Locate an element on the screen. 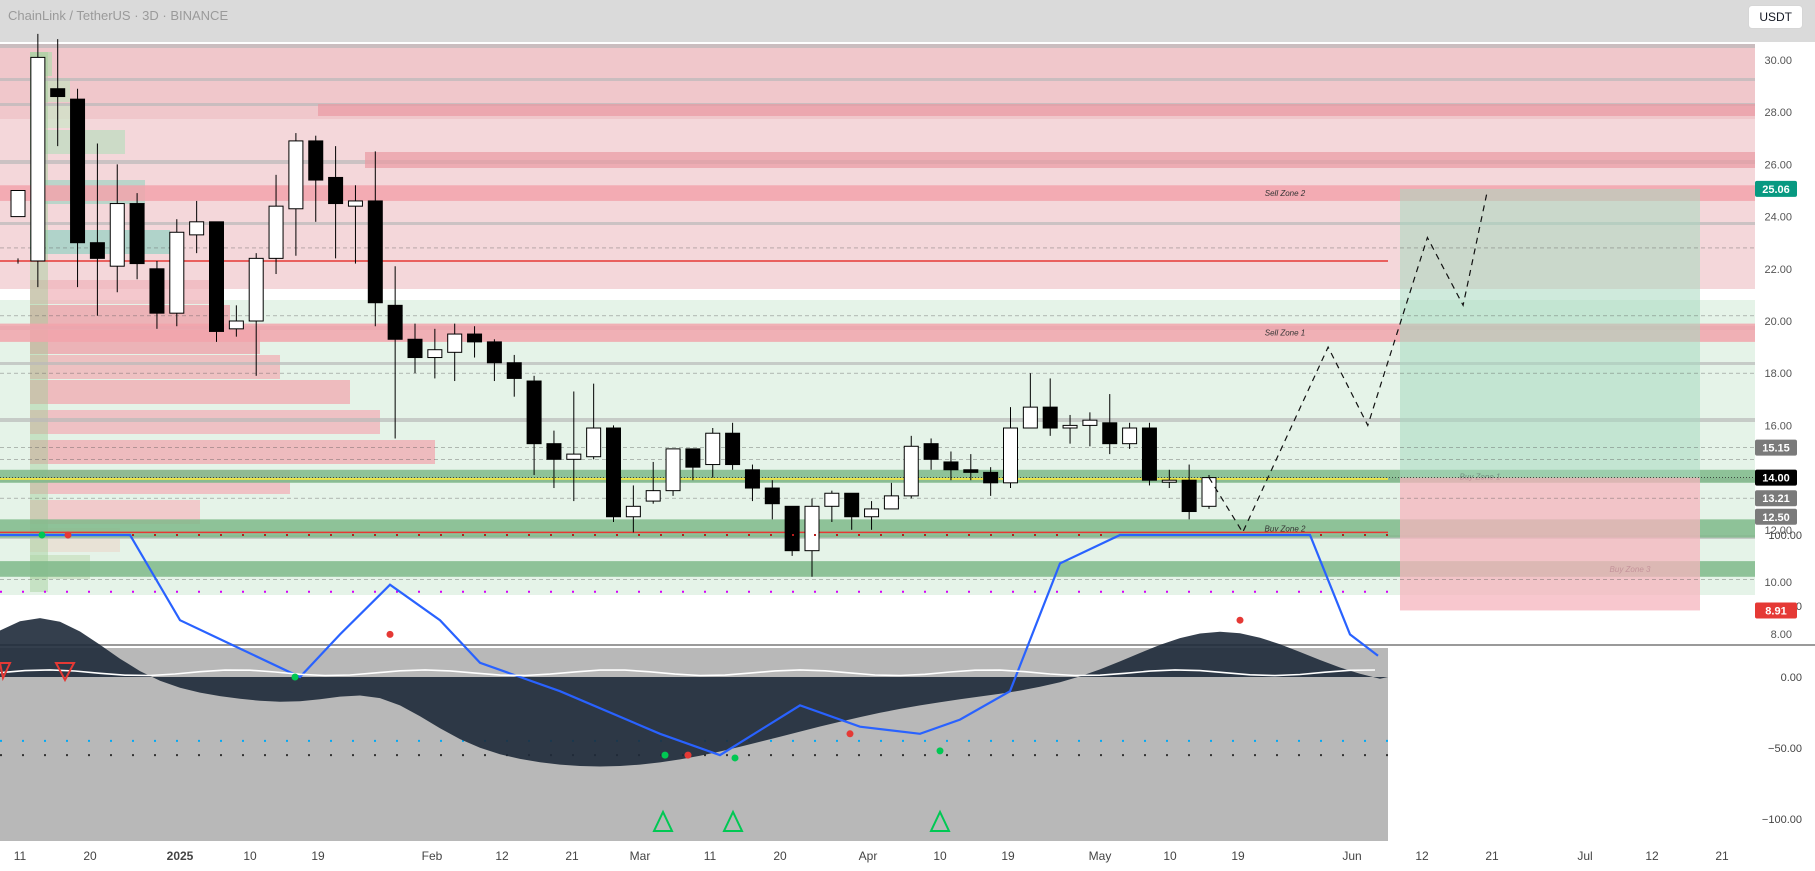 This screenshot has width=1815, height=871. sell-triangle is located at coordinates (6, 672).